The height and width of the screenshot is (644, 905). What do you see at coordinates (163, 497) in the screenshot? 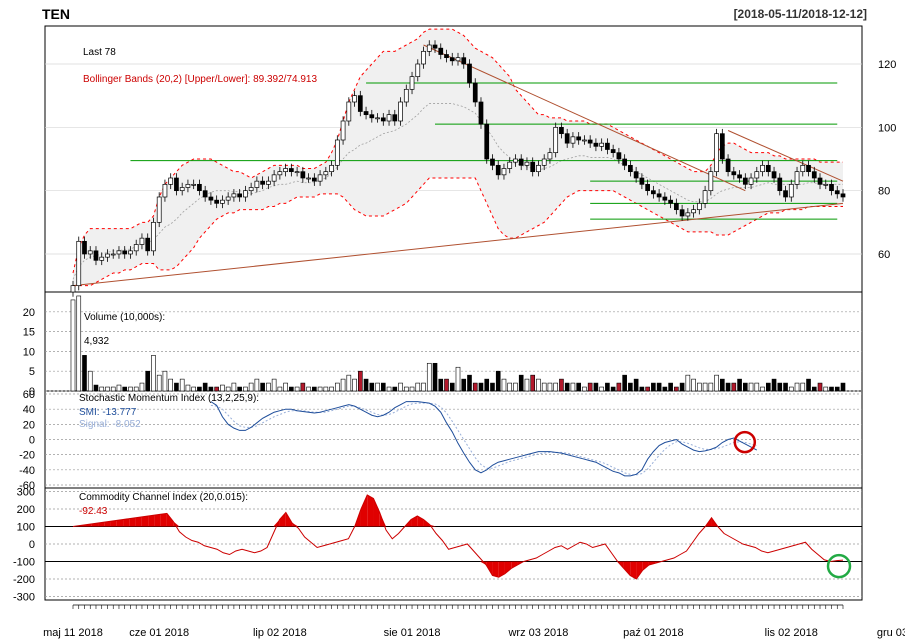
I see `cci-title: Commodity Channel Index (20,0.015):` at bounding box center [163, 497].